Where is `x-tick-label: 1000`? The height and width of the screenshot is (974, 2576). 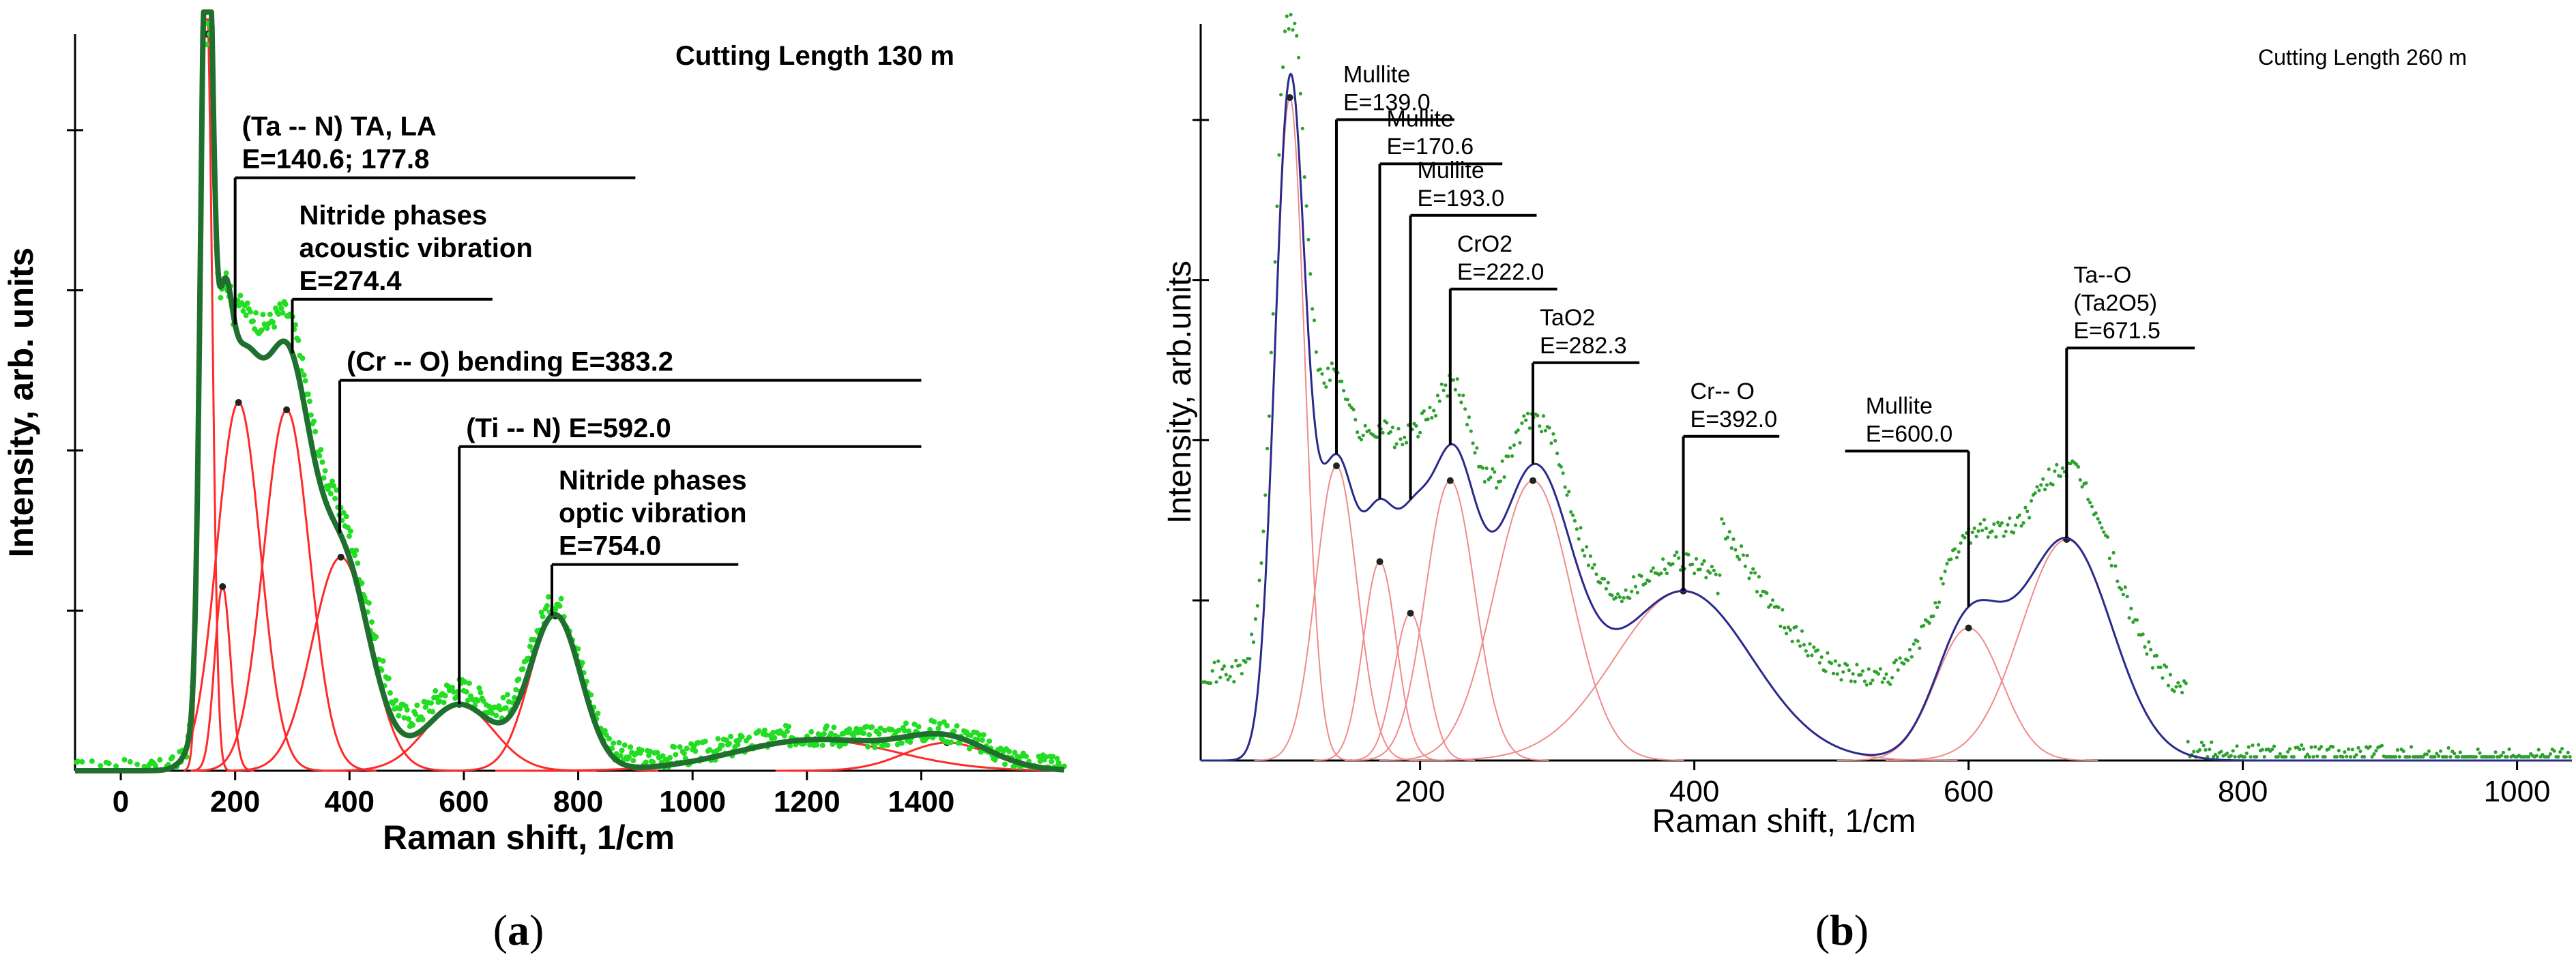
x-tick-label: 1000 is located at coordinates (692, 802).